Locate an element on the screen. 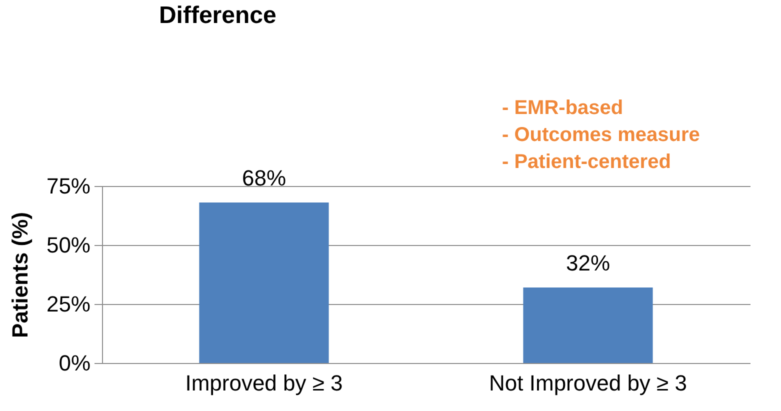  text: - Outcomes measure is located at coordinates (601, 135).